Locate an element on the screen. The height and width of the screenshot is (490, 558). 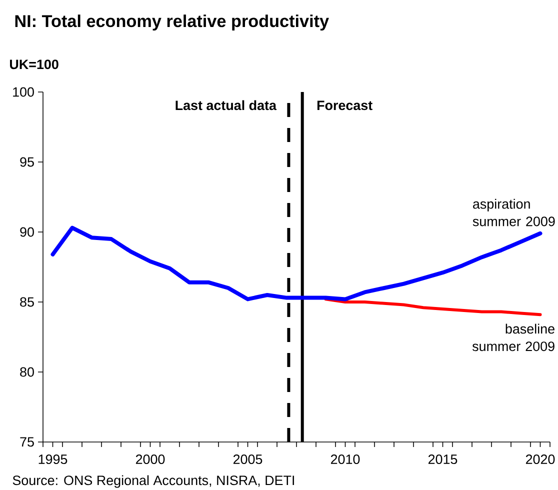
x-tick-label: 2000 is located at coordinates (150, 459).